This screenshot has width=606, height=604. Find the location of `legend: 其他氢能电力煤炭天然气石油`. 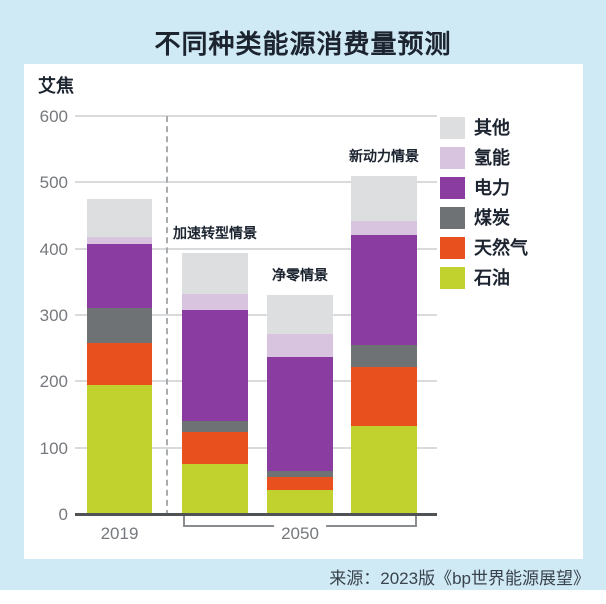

legend: 其他氢能电力煤炭天然气石油 is located at coordinates (484, 207).